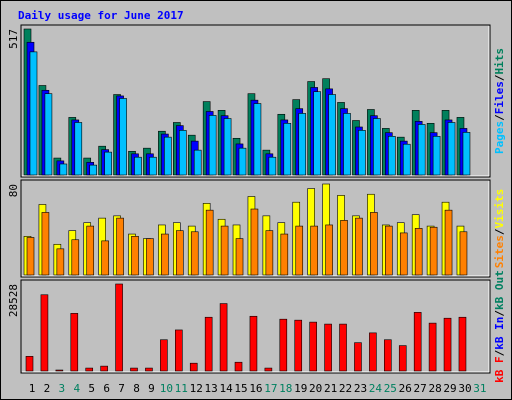 The width and height of the screenshot is (512, 400). What do you see at coordinates (499, 101) in the screenshot?
I see `legend: Pages/Files/Hits` at bounding box center [499, 101].